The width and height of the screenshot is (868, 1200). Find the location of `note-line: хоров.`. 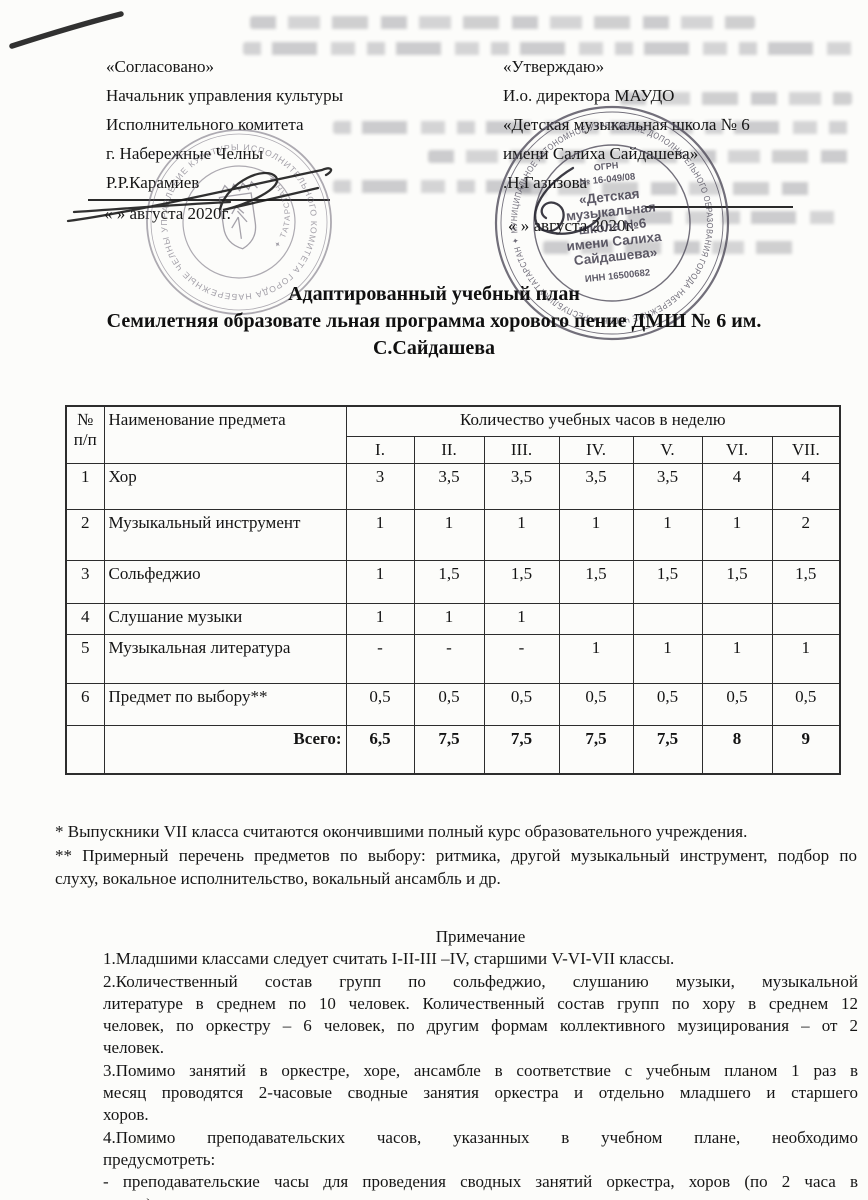

note-line: хоров. is located at coordinates (126, 1115).